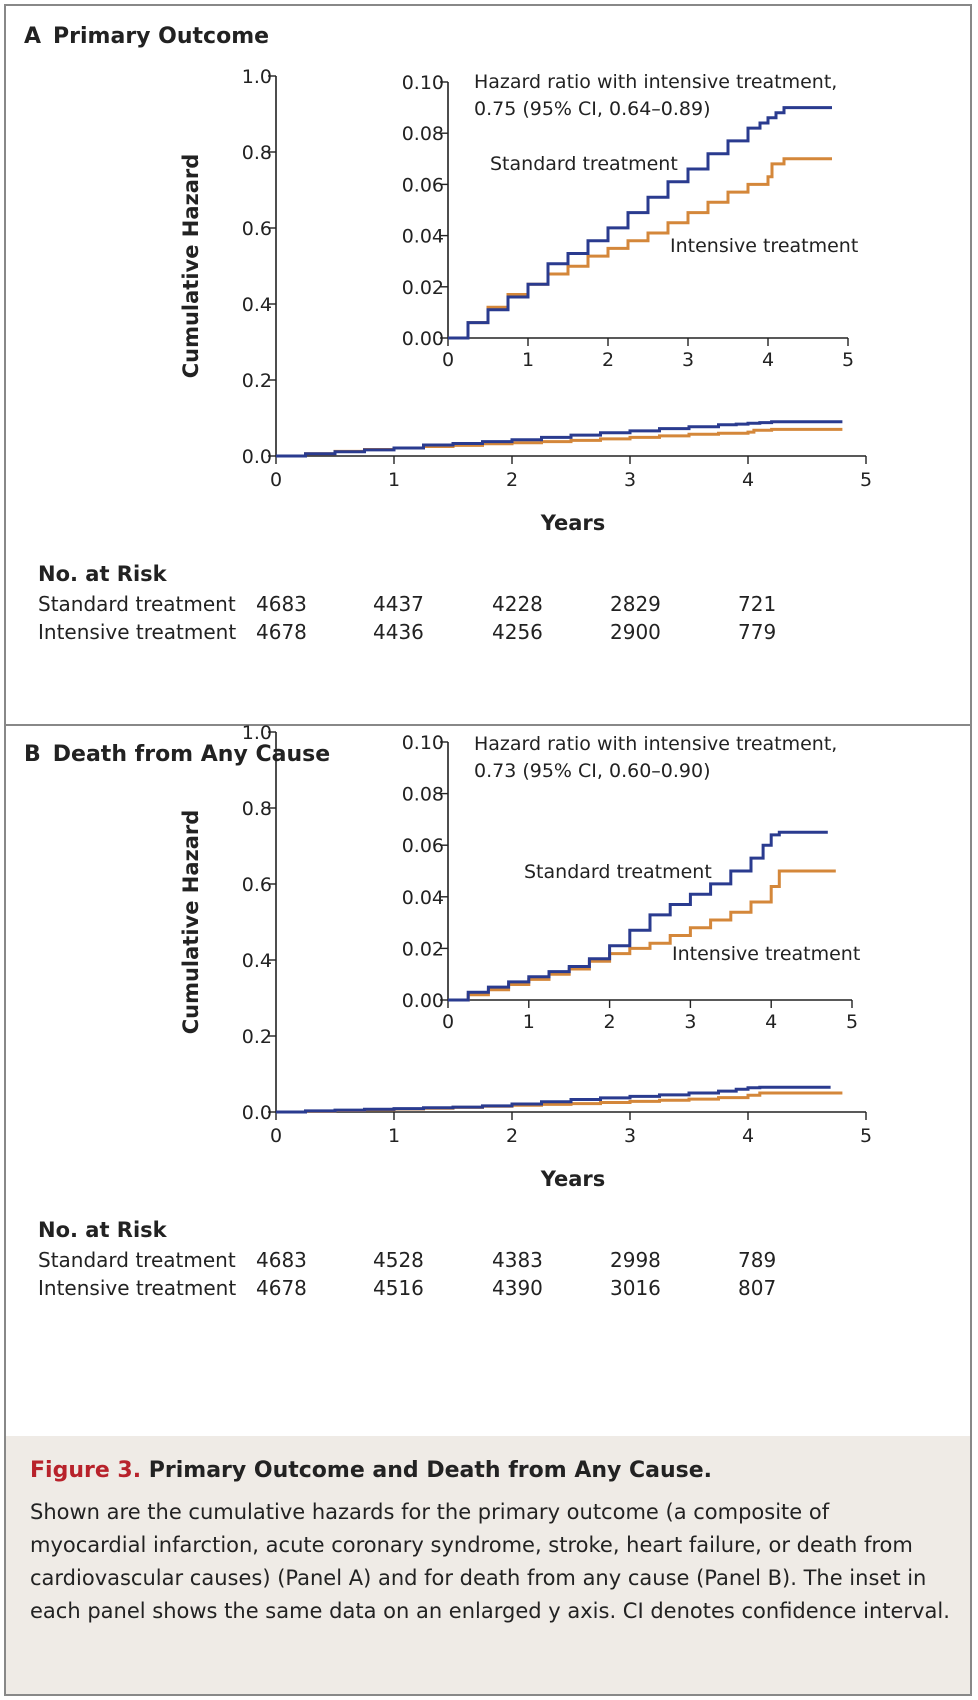 The height and width of the screenshot is (1700, 978). Describe the element at coordinates (757, 632) in the screenshot. I see `risk-cell: 779` at that location.